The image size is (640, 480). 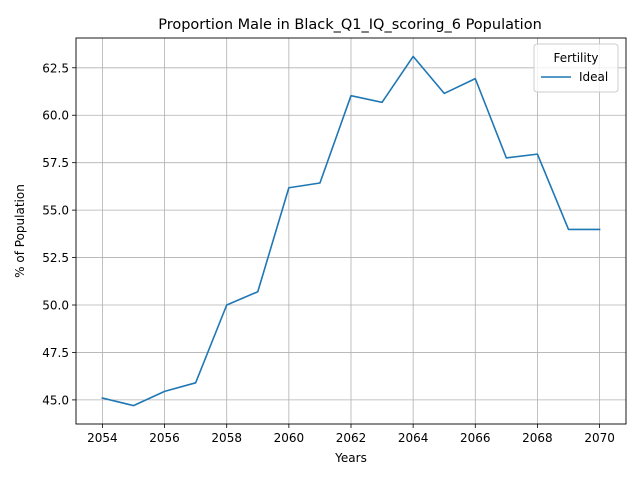 I want to click on x-tick-label: 2064, so click(x=413, y=438).